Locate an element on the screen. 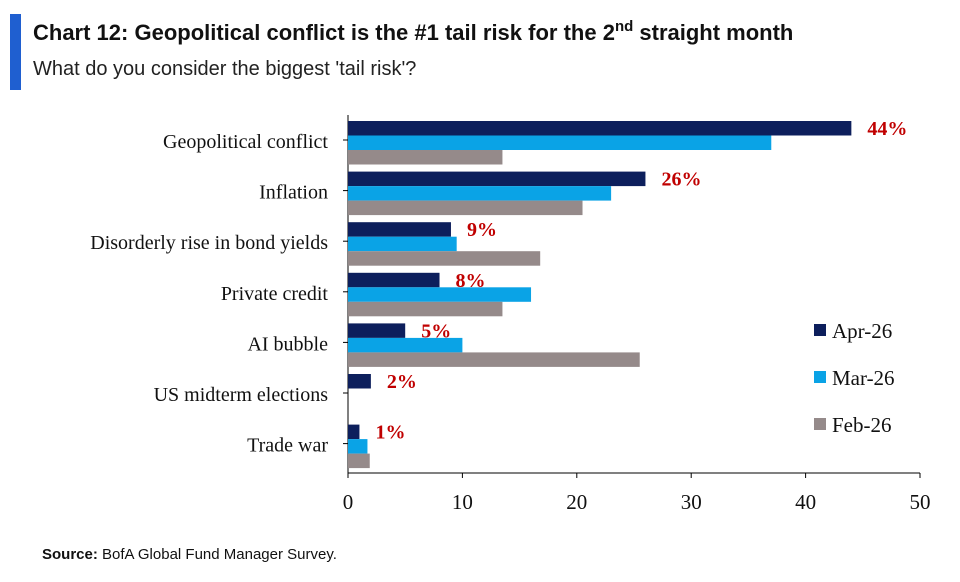 This screenshot has width=960, height=582. category-label: US midterm elections is located at coordinates (241, 395).